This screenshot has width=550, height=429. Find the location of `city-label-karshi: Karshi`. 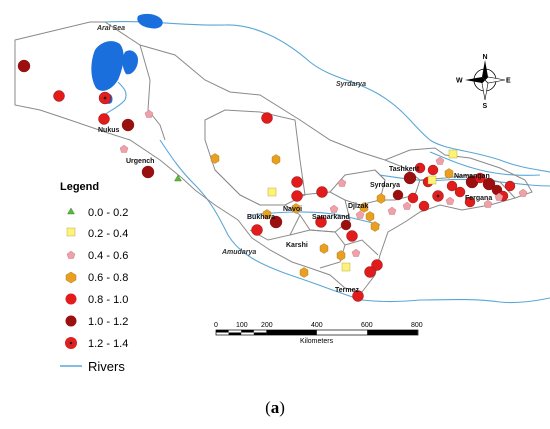

city-label-karshi: Karshi is located at coordinates (297, 245).